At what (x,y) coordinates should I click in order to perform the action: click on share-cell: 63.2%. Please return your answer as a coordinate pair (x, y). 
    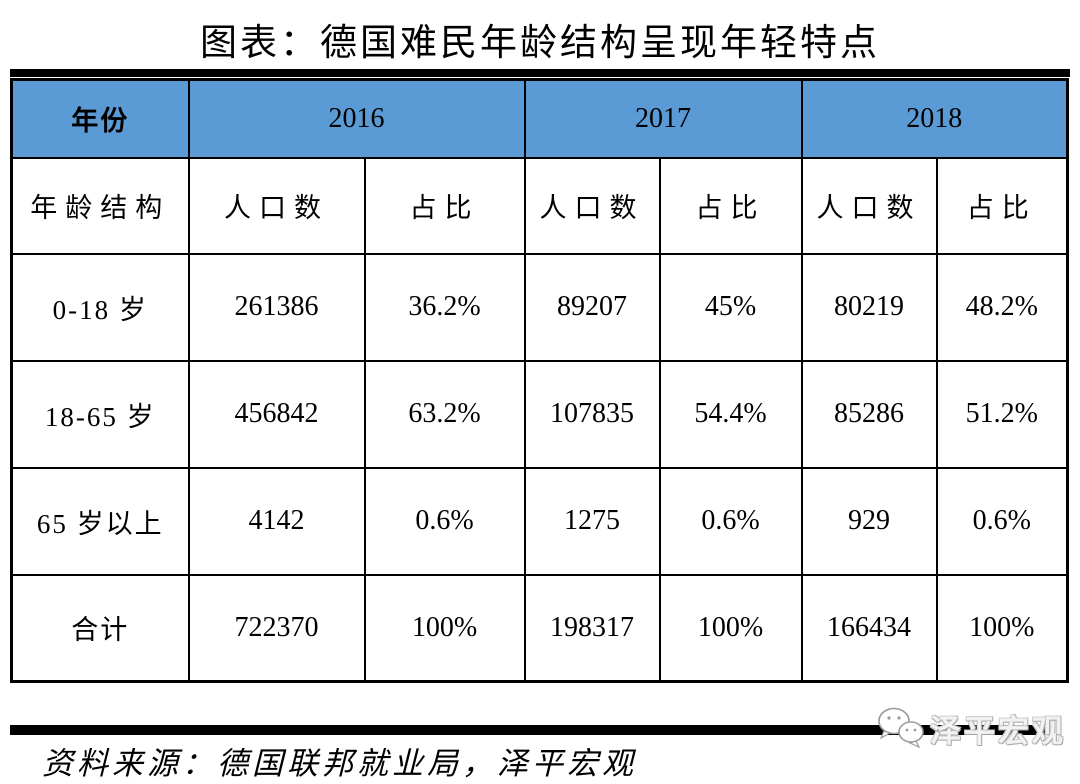
    Looking at the image, I should click on (444, 414).